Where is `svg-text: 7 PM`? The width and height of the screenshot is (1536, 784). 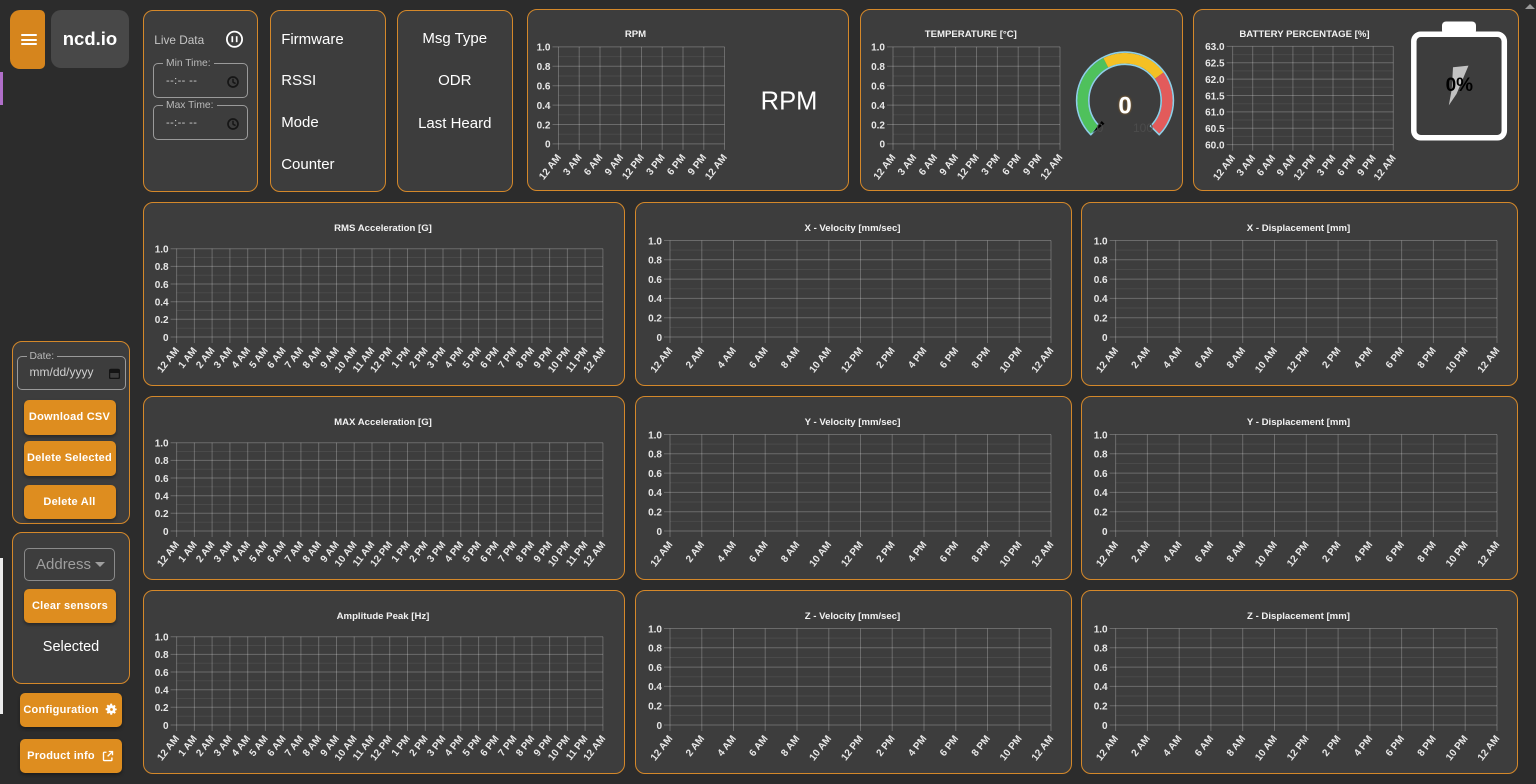
svg-text: 7 PM is located at coordinates (507, 745).